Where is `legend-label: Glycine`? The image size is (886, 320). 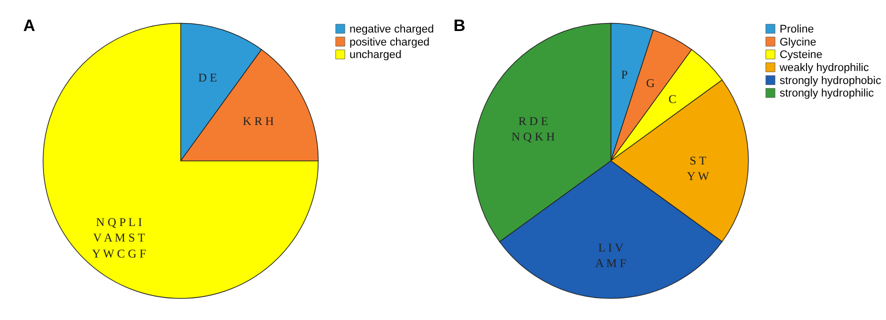 legend-label: Glycine is located at coordinates (798, 42).